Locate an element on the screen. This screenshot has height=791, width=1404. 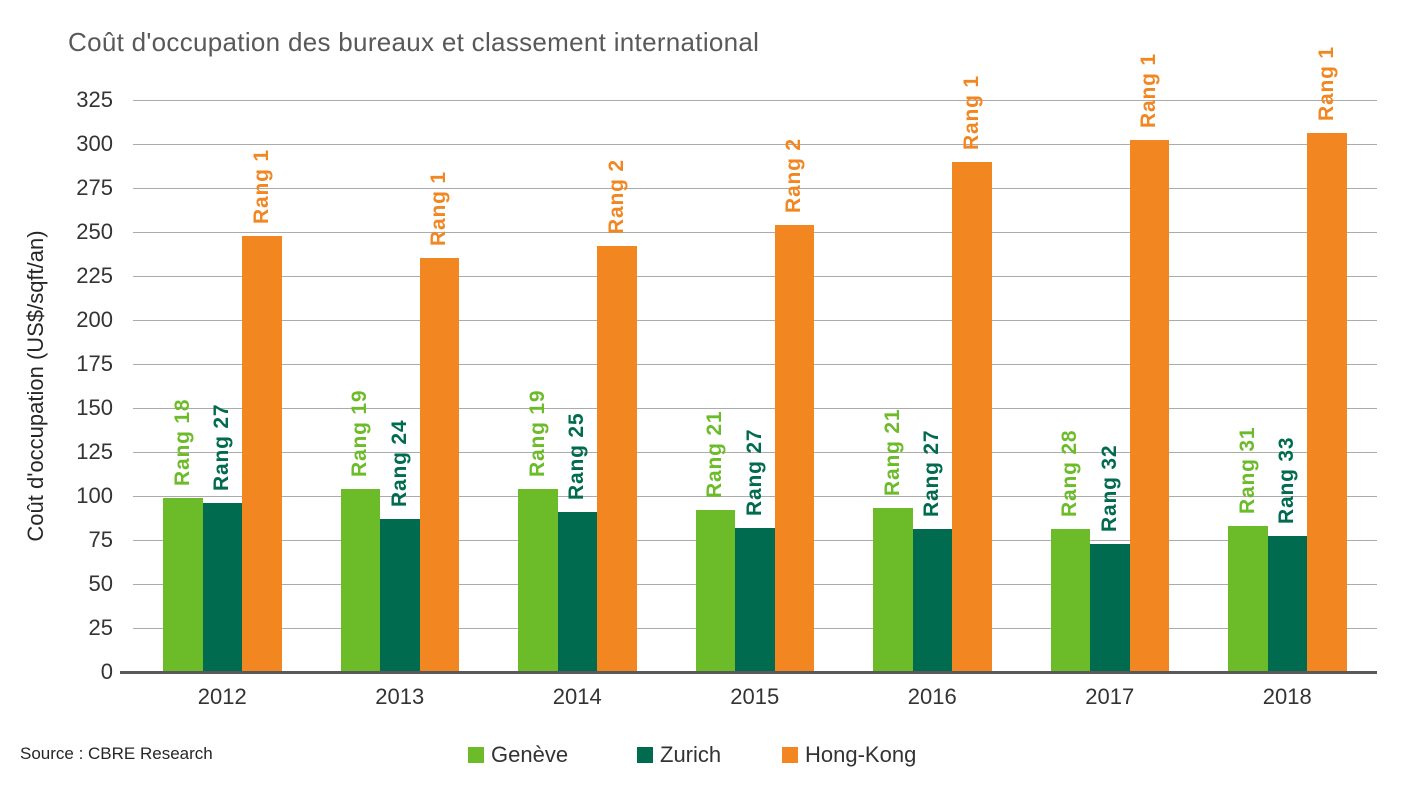
legend-item-hong-kong: Hong-Kong is located at coordinates (849, 754).